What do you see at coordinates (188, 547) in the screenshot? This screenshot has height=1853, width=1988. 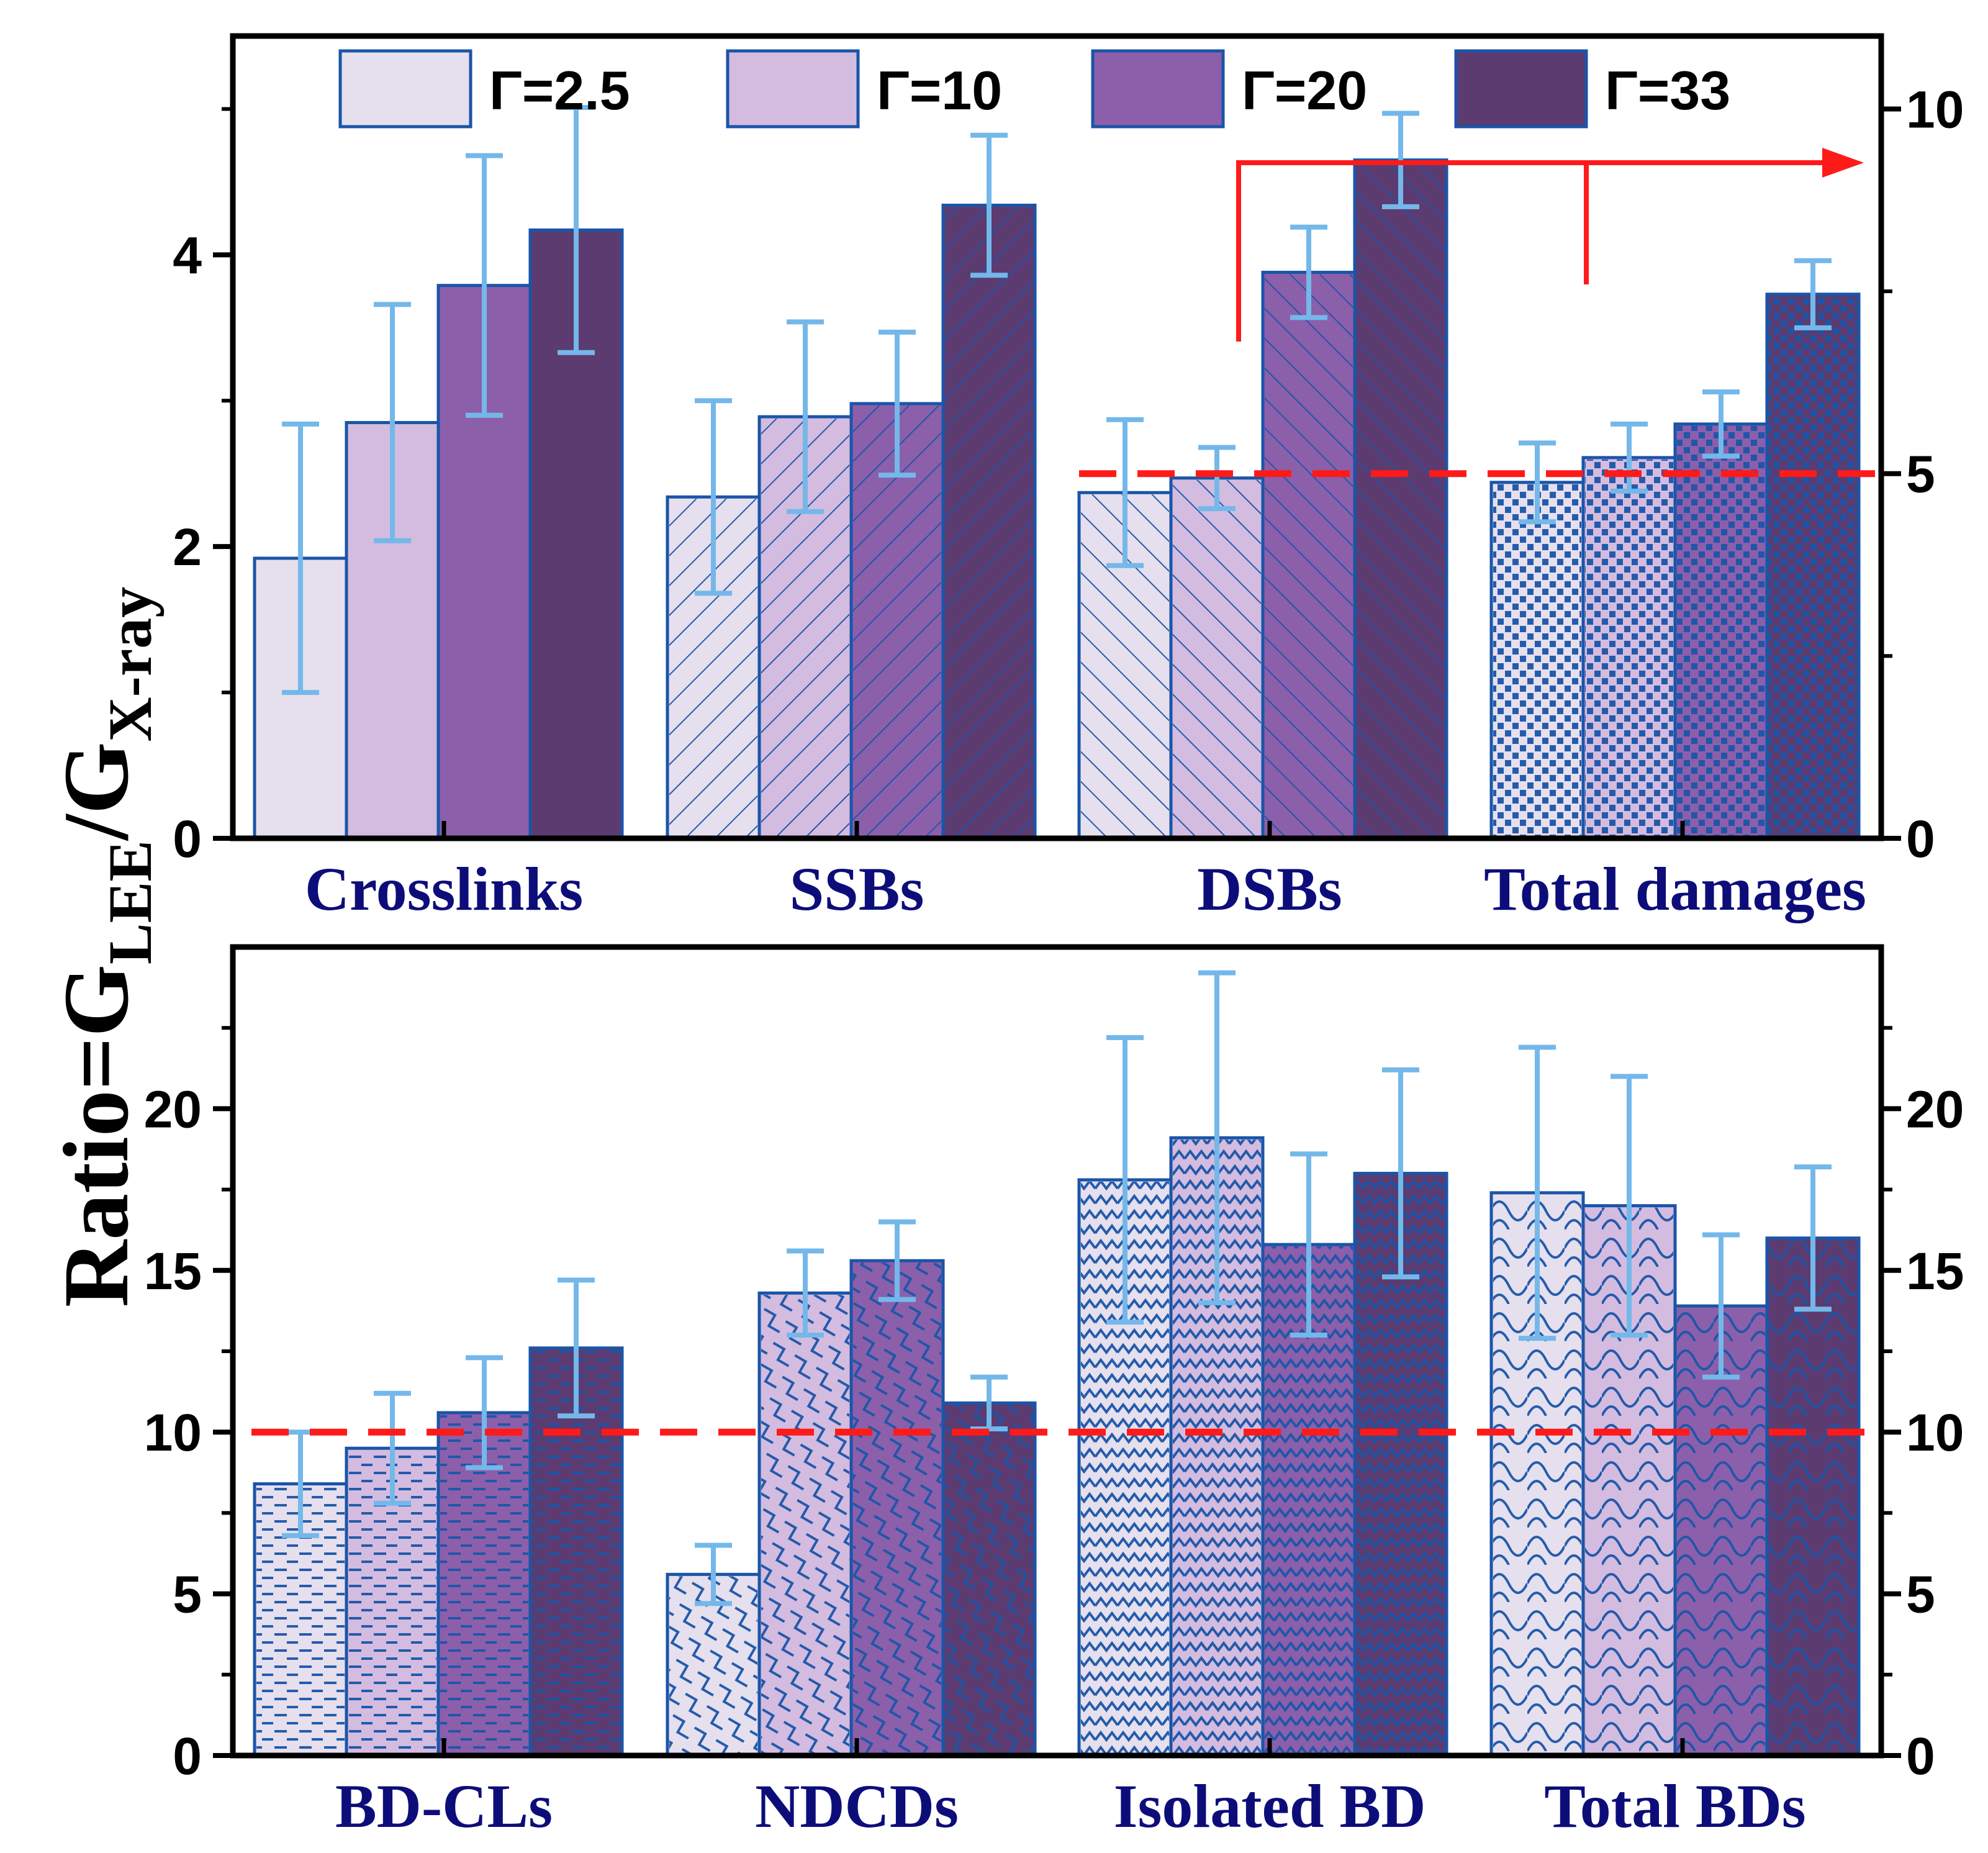 I see `y-tick-label: 2` at bounding box center [188, 547].